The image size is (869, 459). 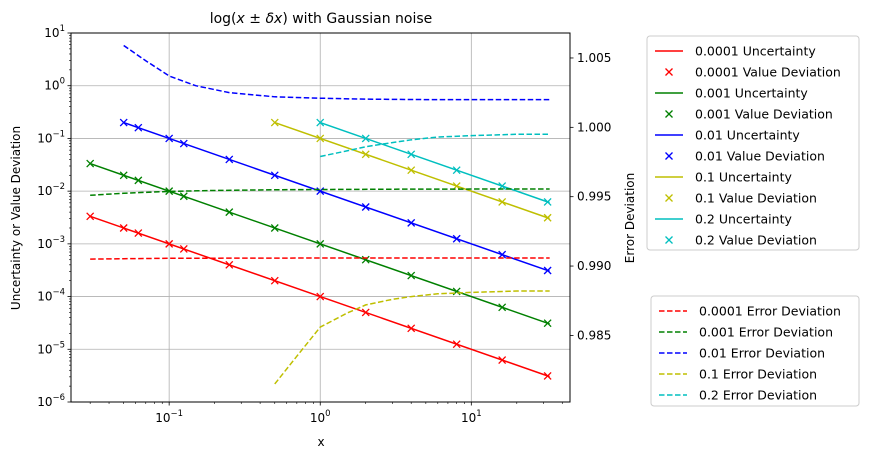 I want to click on x-tick-label: 10¹, so click(x=471, y=417).